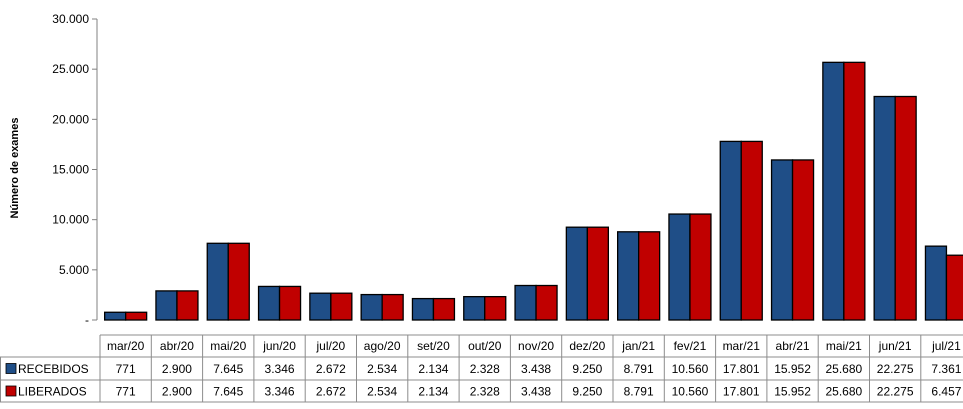 The width and height of the screenshot is (963, 409). I want to click on table-value-liberados: 25.680, so click(843, 392).